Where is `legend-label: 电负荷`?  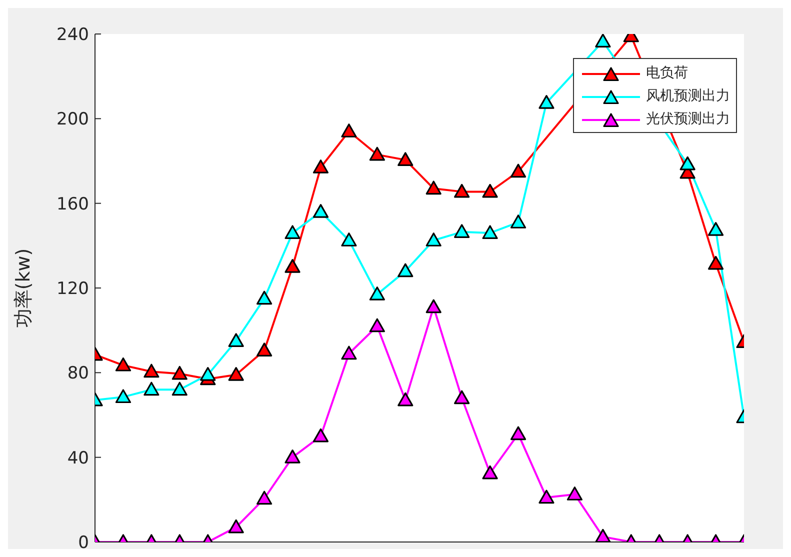
legend-label: 电负荷 is located at coordinates (667, 73).